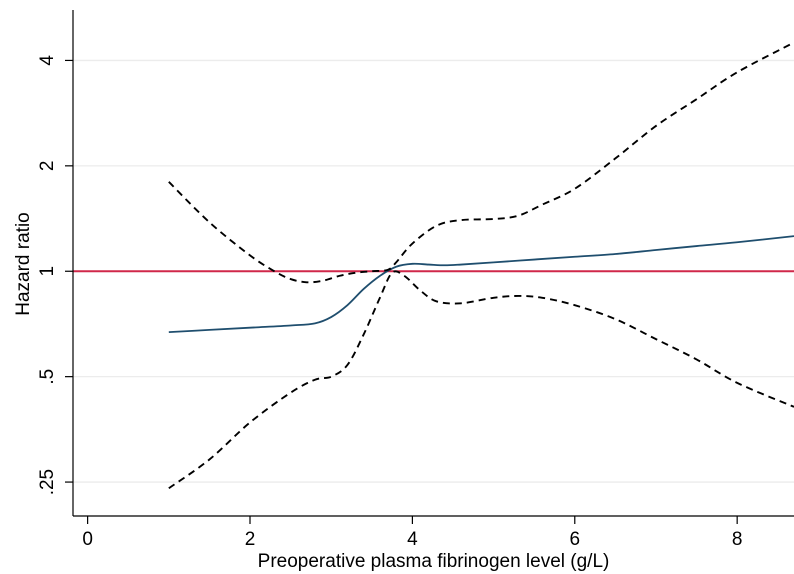 The width and height of the screenshot is (794, 574). I want to click on x-tick-label: 4, so click(412, 539).